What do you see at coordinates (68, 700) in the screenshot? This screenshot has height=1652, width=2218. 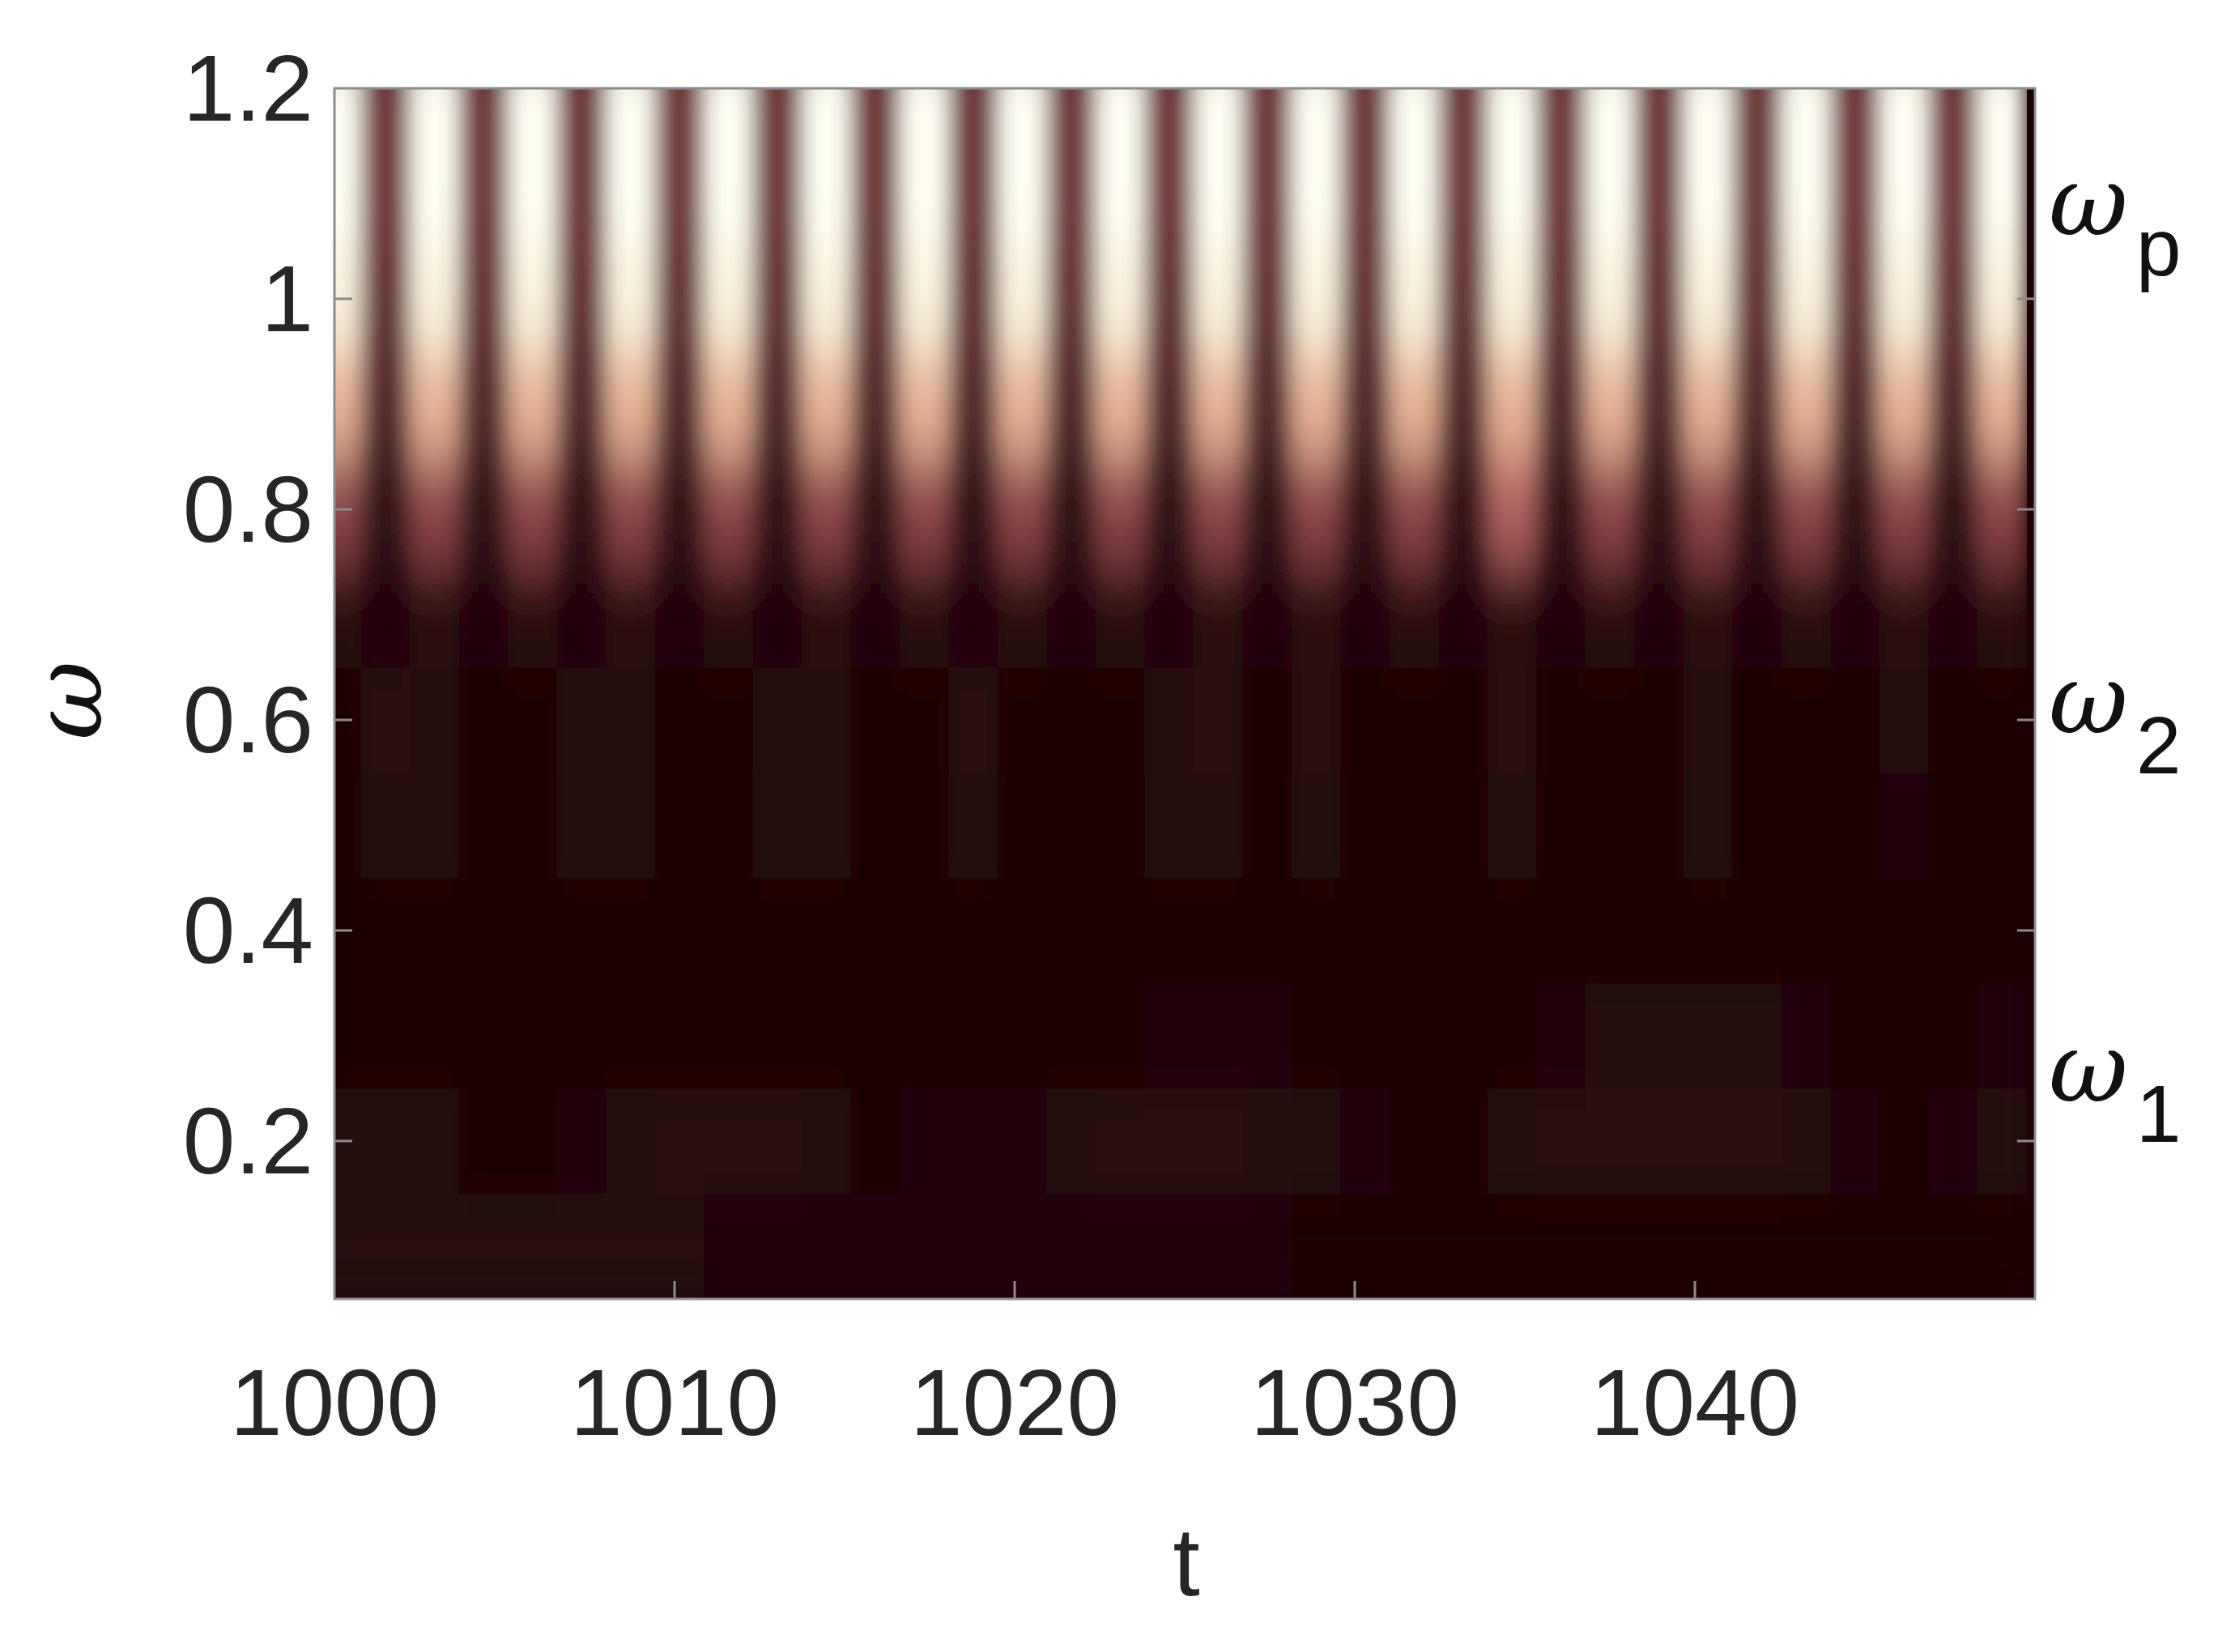 I see `y-axis-label: ω` at bounding box center [68, 700].